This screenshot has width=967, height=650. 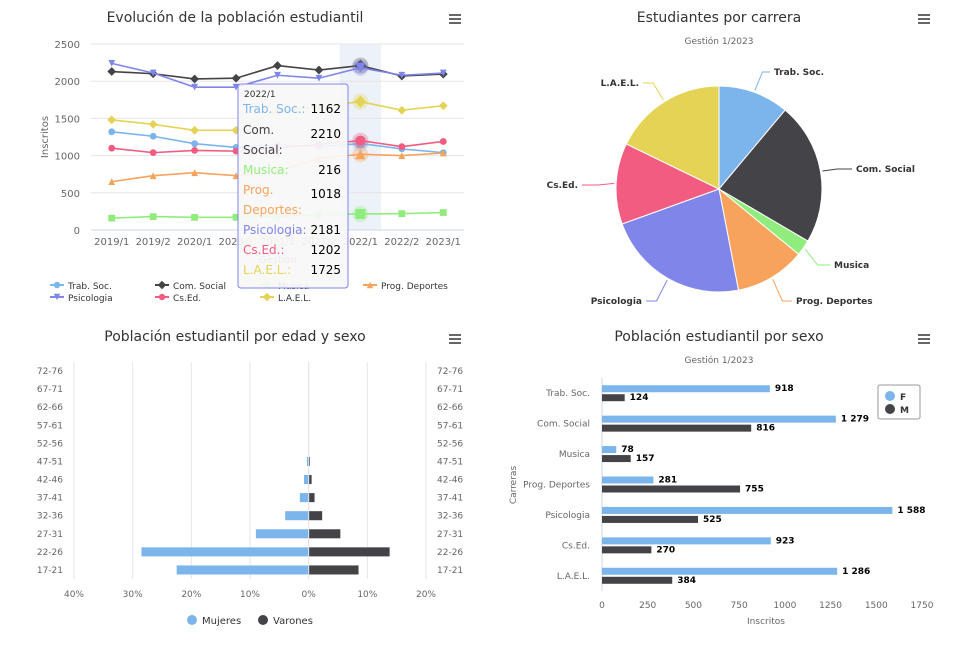 What do you see at coordinates (190, 286) in the screenshot?
I see `legend-item-com-social: Com. Social` at bounding box center [190, 286].